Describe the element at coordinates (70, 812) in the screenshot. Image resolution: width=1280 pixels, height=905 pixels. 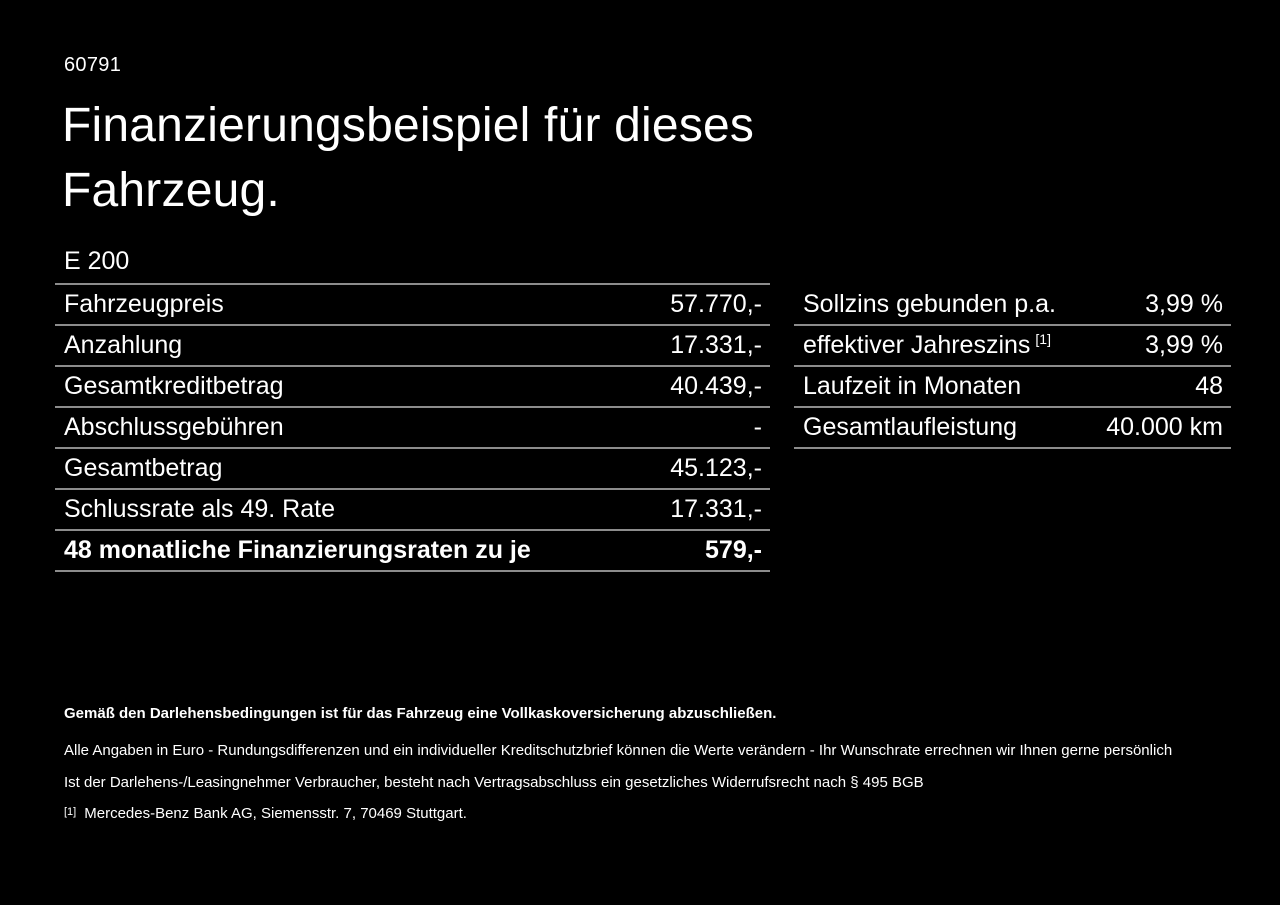
I see `footnote-marker: [1]` at that location.